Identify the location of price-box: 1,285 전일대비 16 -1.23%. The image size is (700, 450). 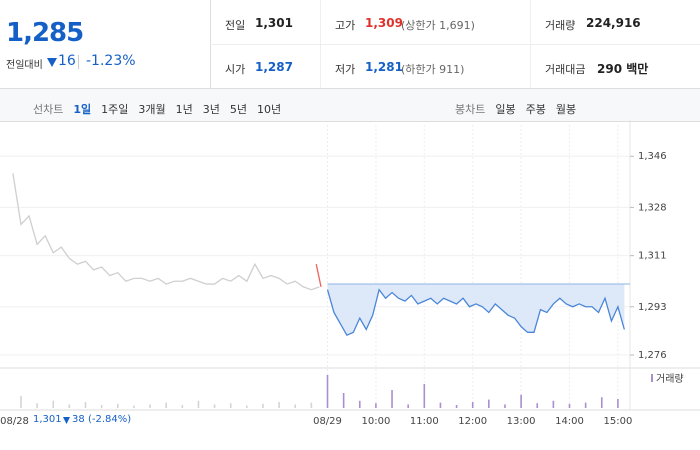
(105, 44).